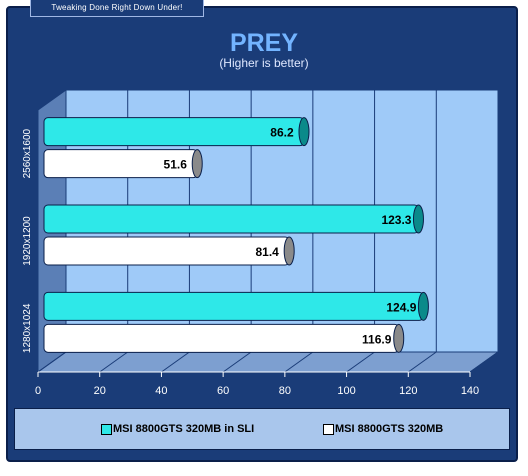 This screenshot has width=528, height=476. I want to click on legend-label-series1: MSI 8800GTS 320MB in SLI, so click(184, 429).